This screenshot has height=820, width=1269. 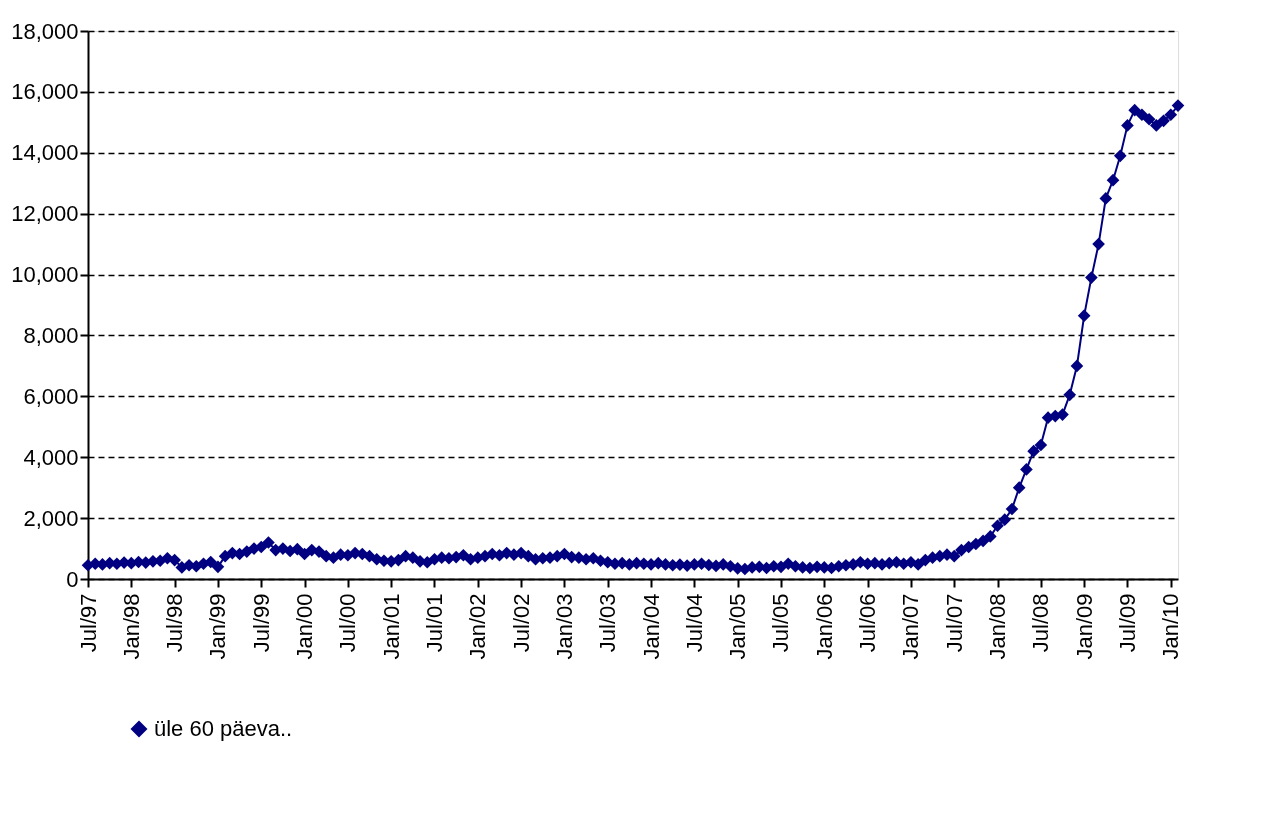 I want to click on x-tick-label: Jul/99, so click(x=261, y=623).